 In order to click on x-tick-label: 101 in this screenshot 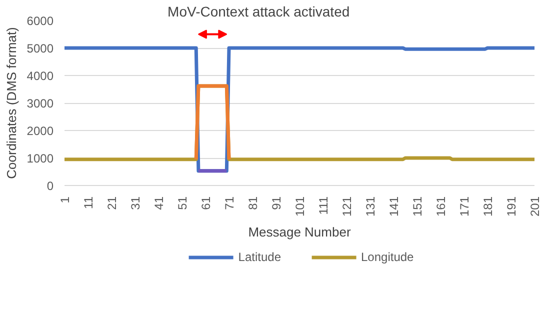, I will do `click(300, 206)`.